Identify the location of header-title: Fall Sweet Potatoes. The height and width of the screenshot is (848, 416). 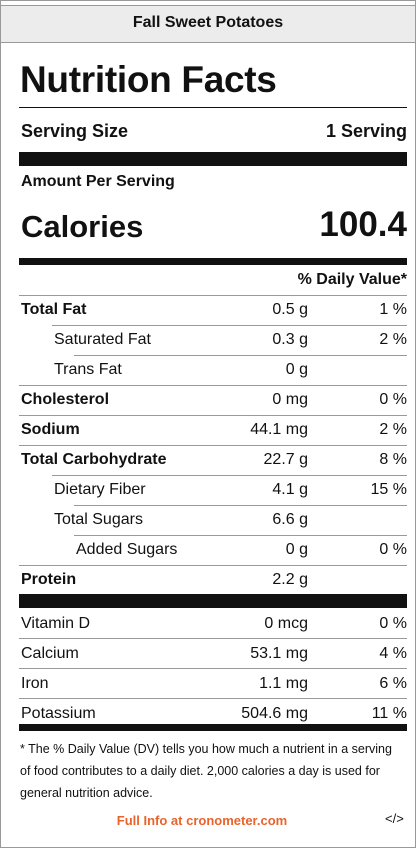
(208, 22).